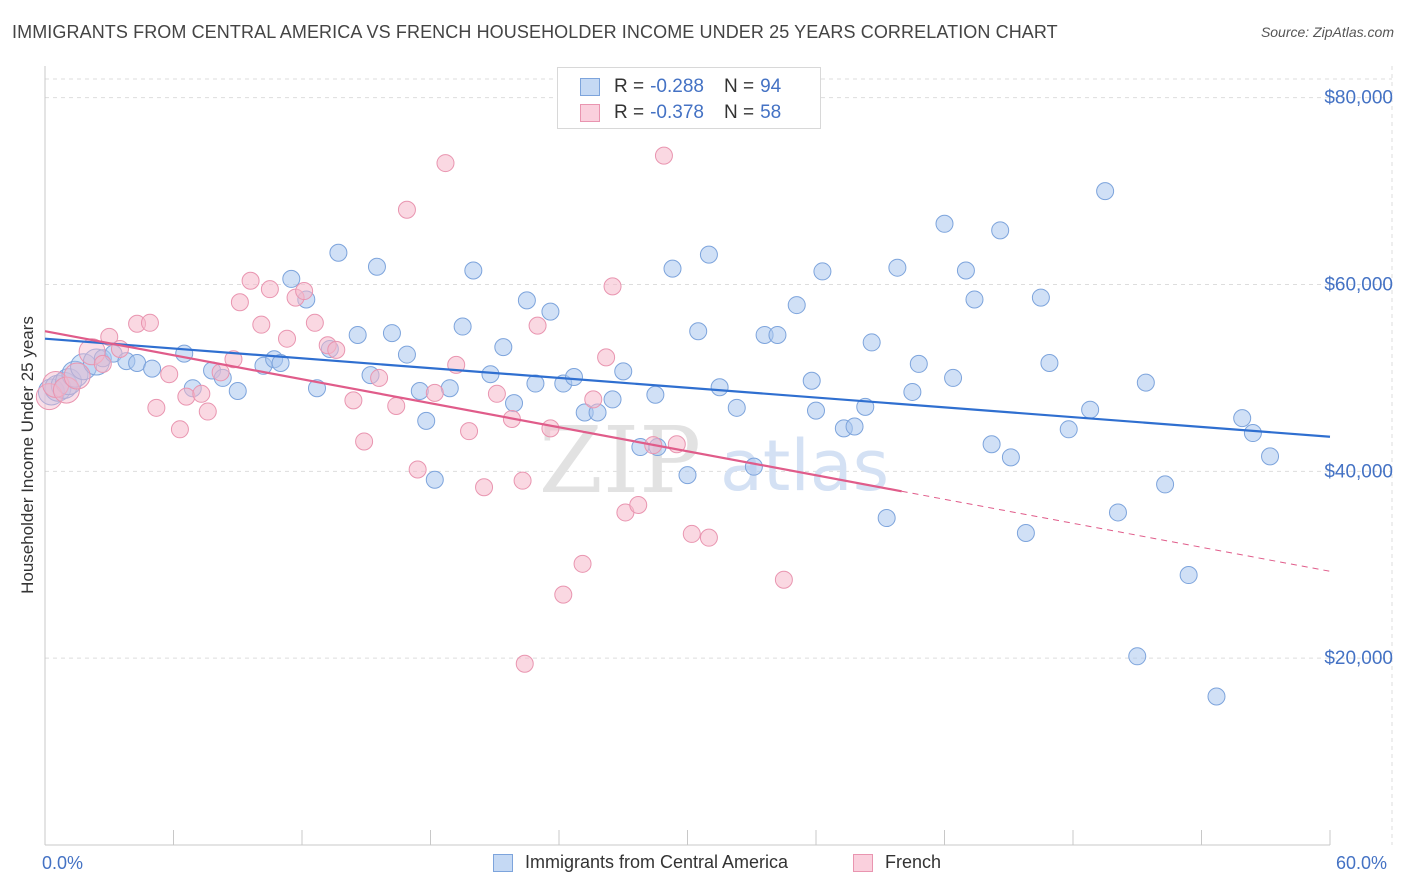  Describe the element at coordinates (771, 112) in the screenshot. I see `n-value: 58` at that location.